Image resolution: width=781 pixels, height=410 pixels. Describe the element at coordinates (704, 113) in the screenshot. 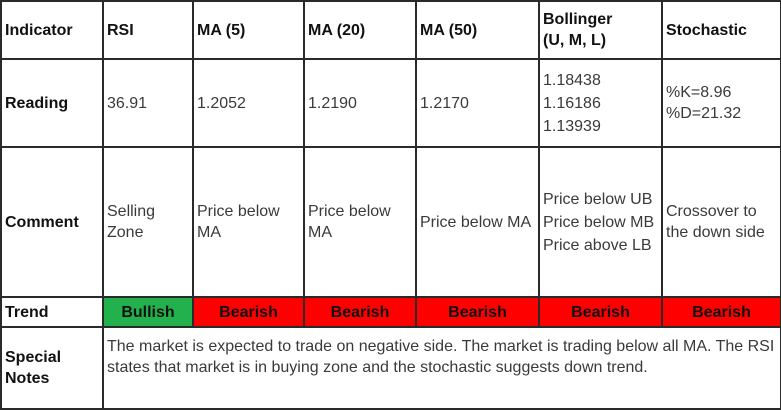

I see `stochastic-d: %D=21.32` at that location.